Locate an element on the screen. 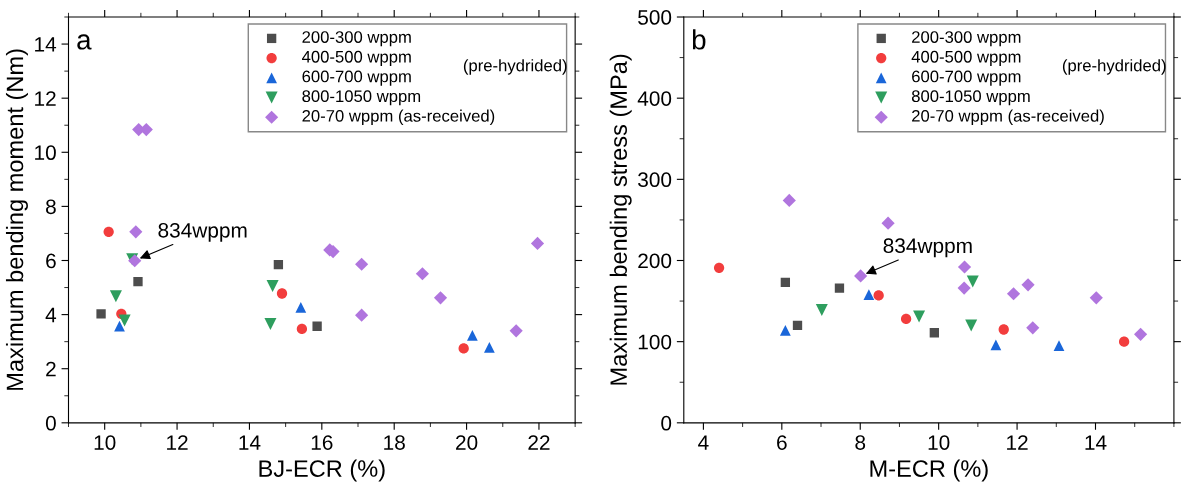  y-tick-label: 4 is located at coordinates (51, 315).